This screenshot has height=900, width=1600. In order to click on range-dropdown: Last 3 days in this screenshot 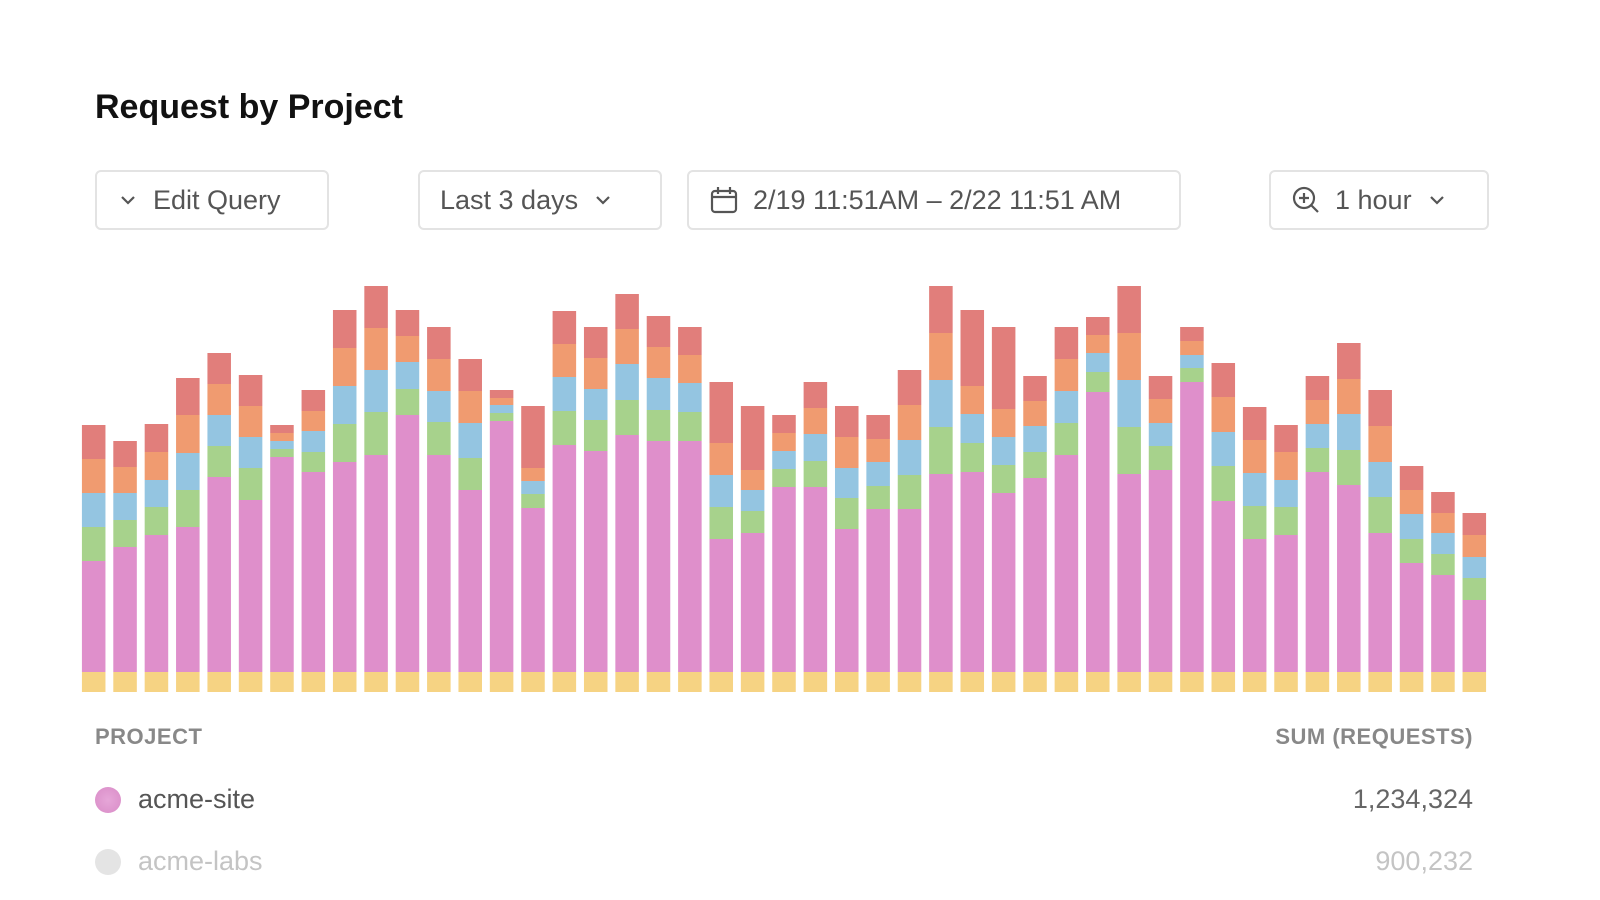, I will do `click(540, 200)`.